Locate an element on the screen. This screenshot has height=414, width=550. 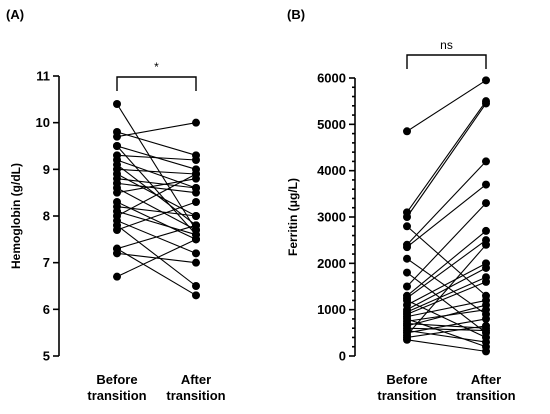
y-tick-label: 5 is located at coordinates (46, 356).